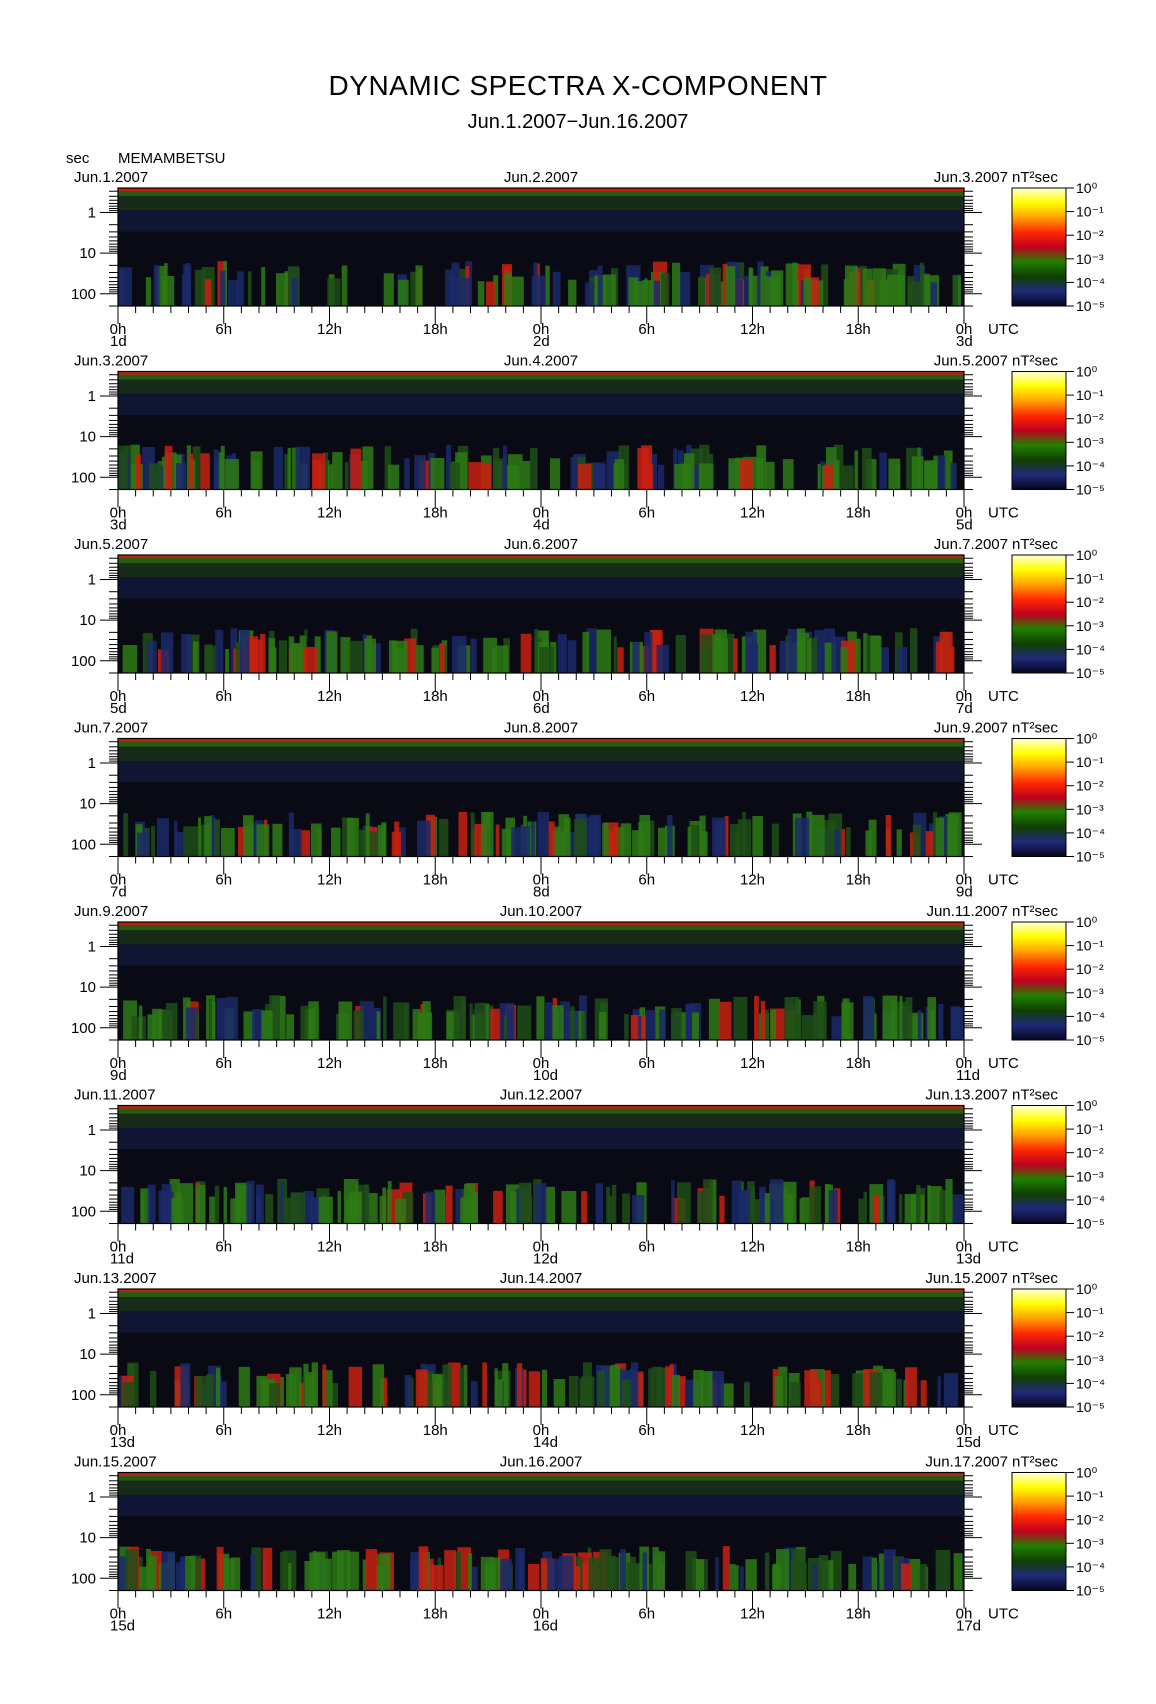 The width and height of the screenshot is (1156, 1704). Describe the element at coordinates (87, 253) in the screenshot. I see `y-tick-label: 10` at that location.